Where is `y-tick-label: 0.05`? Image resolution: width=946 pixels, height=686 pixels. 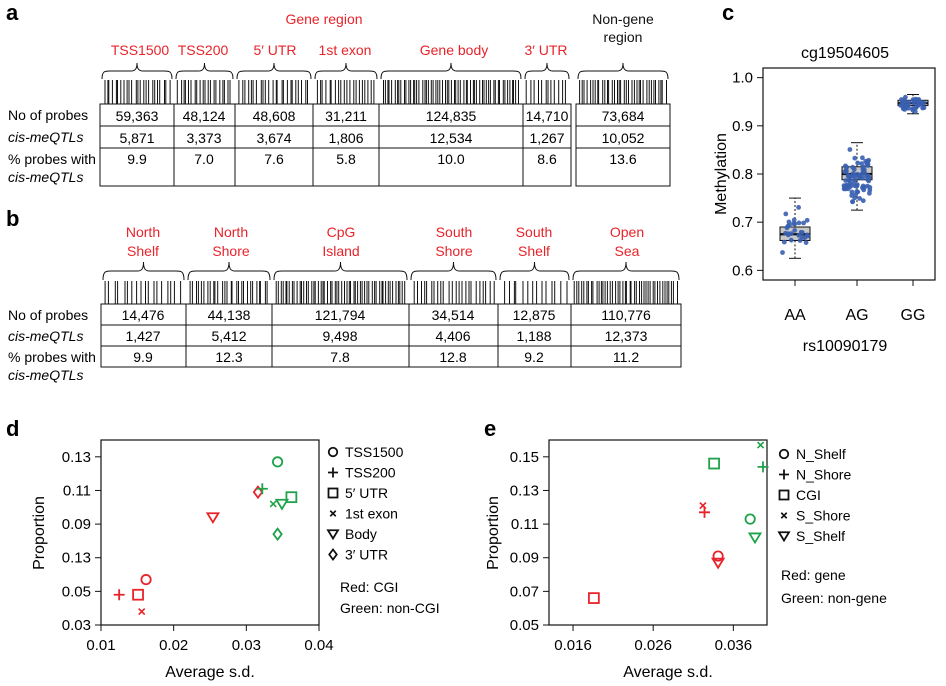
y-tick-label: 0.05 is located at coordinates (524, 625).